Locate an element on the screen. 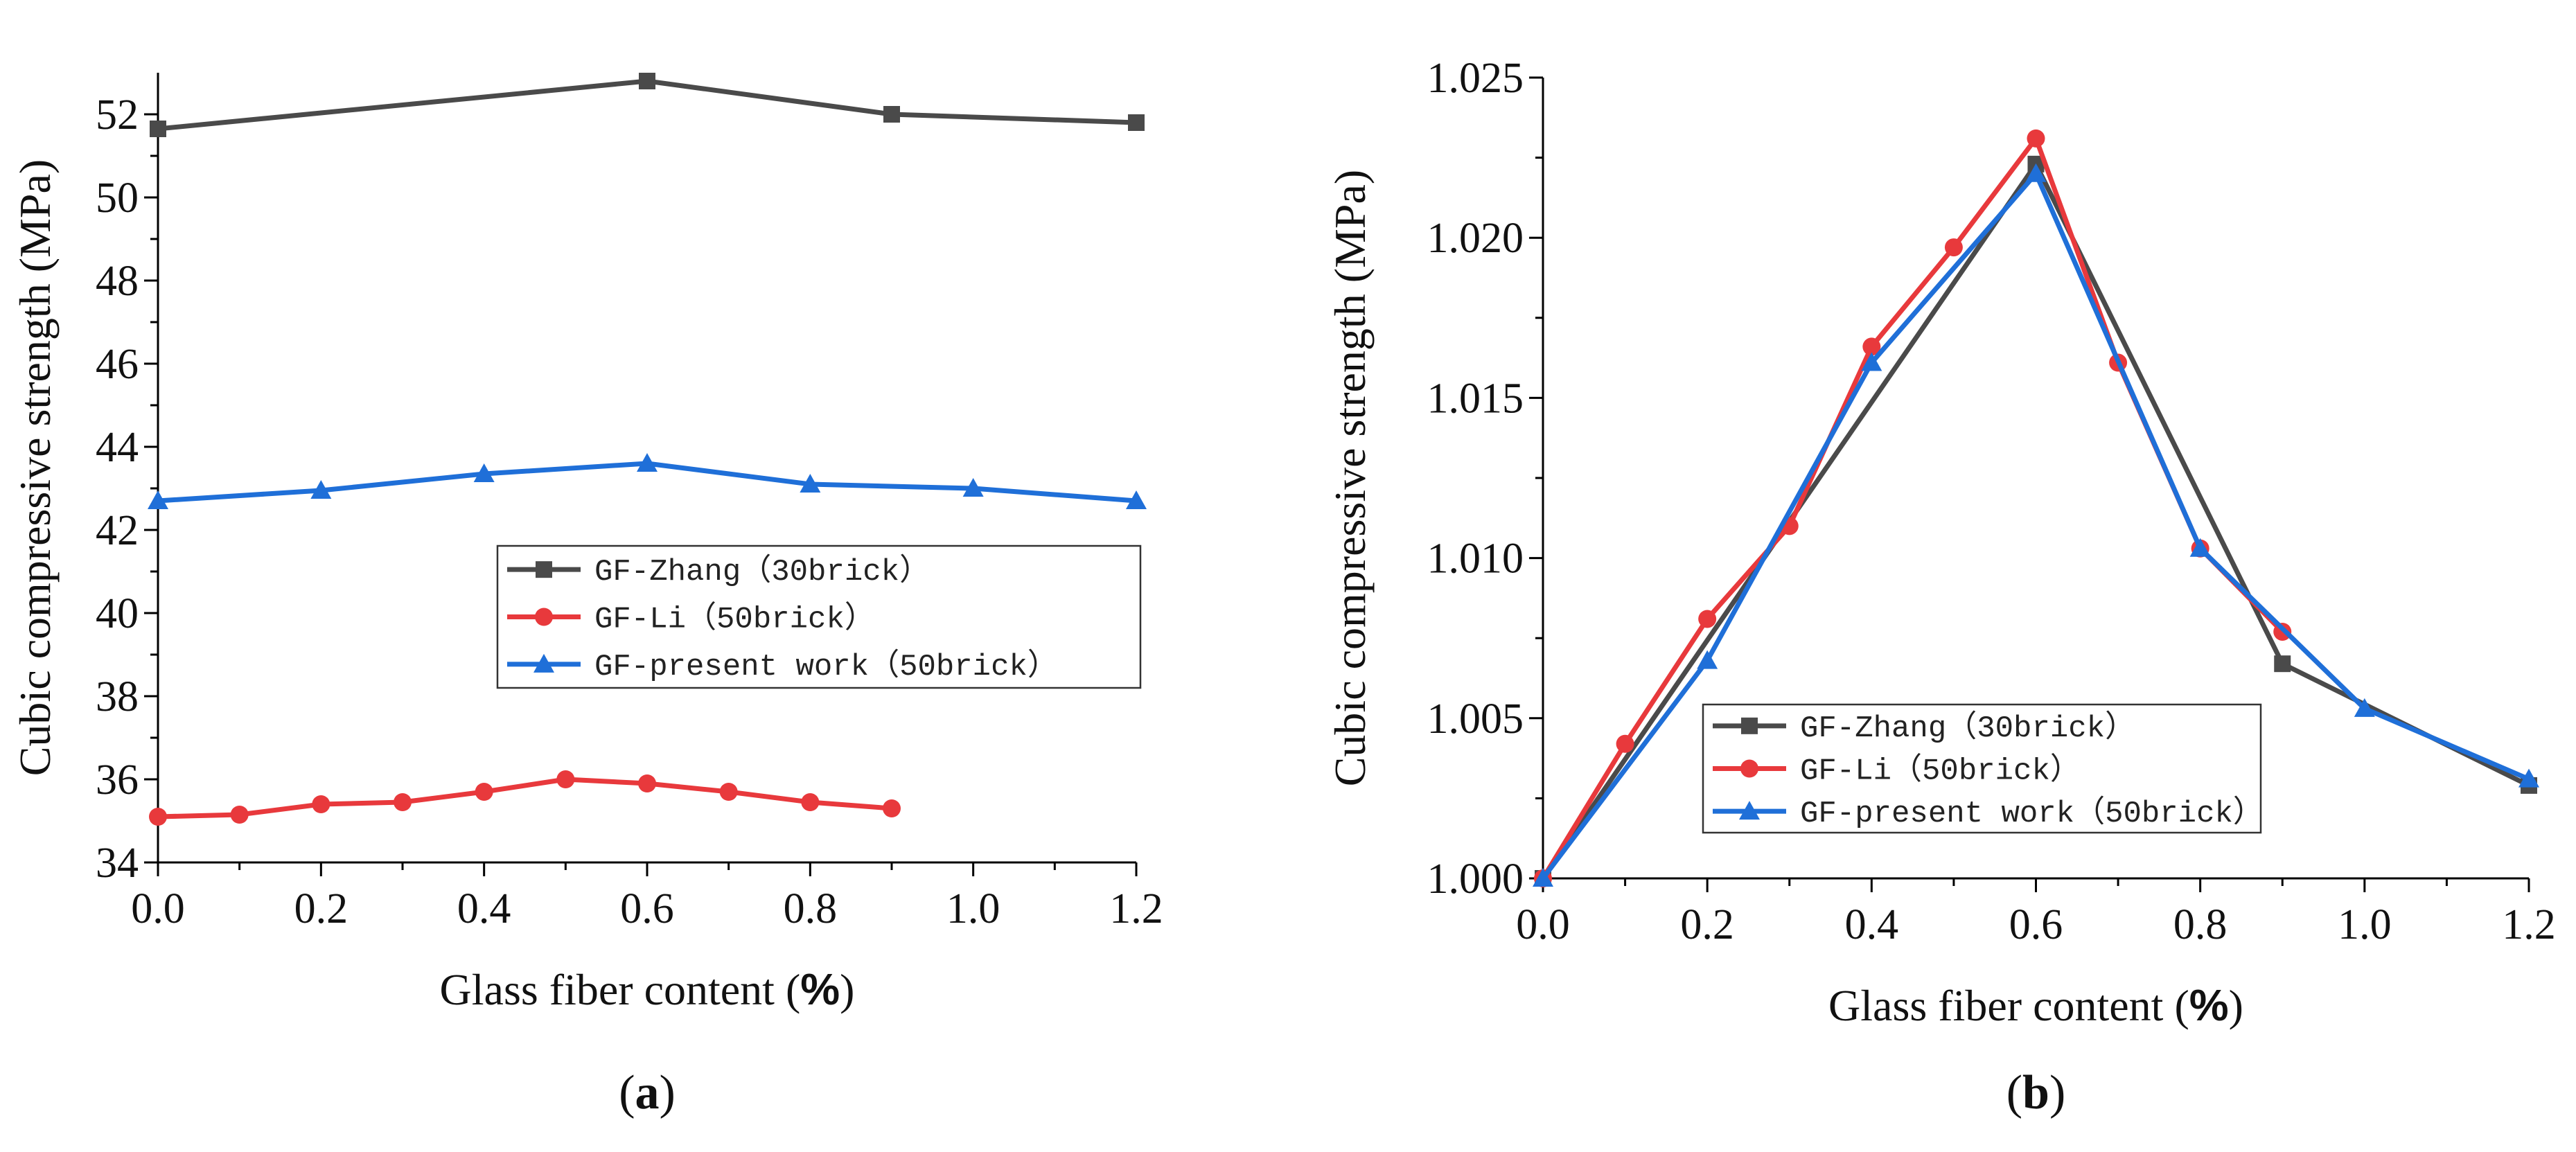 This screenshot has height=1152, width=2576. y-tick-label: 46 is located at coordinates (118, 364).